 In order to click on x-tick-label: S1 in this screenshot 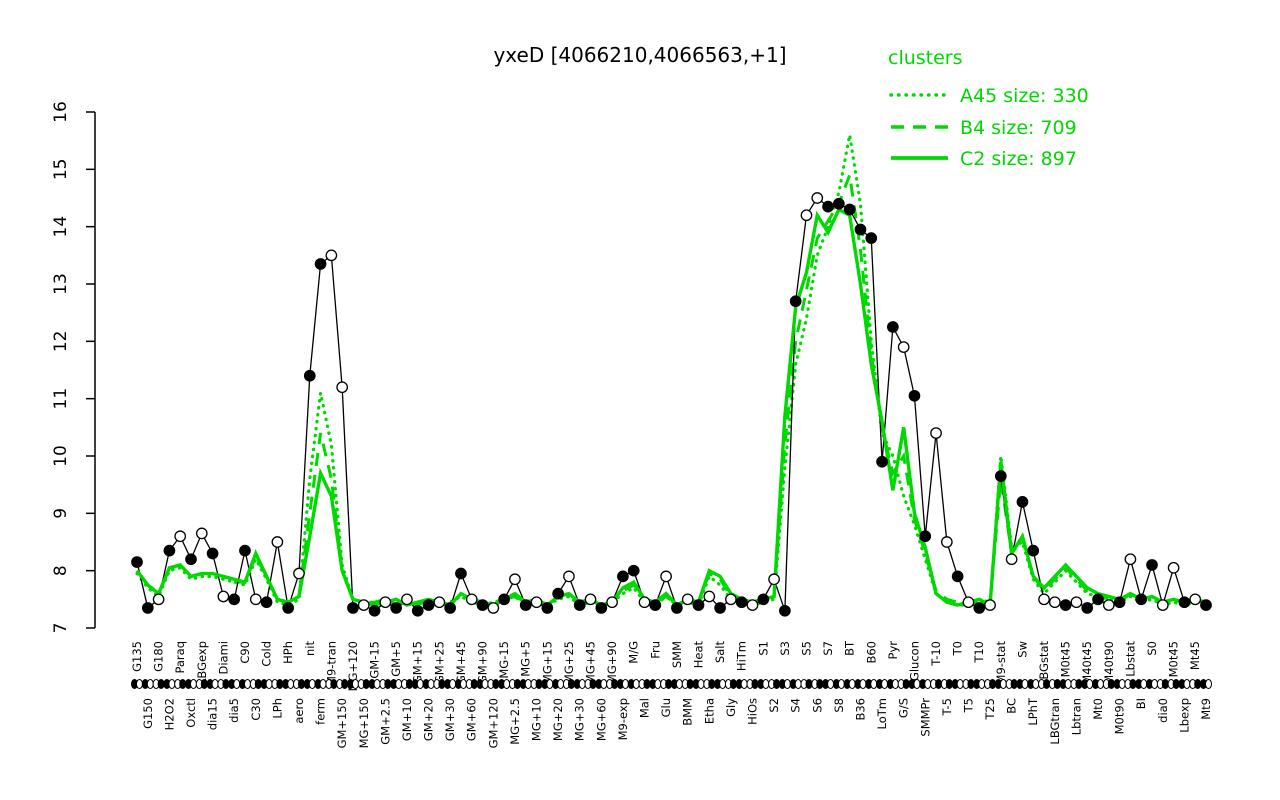, I will do `click(763, 648)`.